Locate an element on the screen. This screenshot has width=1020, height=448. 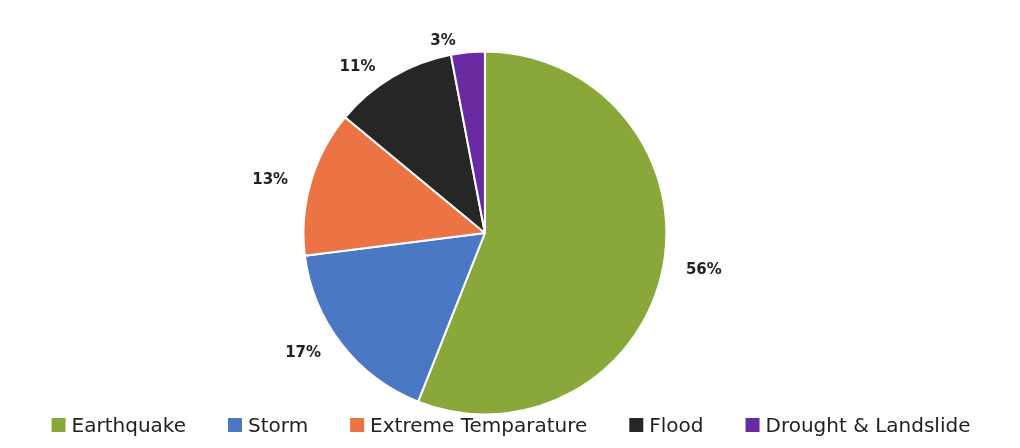
legend-label: Drought & Landslide is located at coordinates (868, 425).